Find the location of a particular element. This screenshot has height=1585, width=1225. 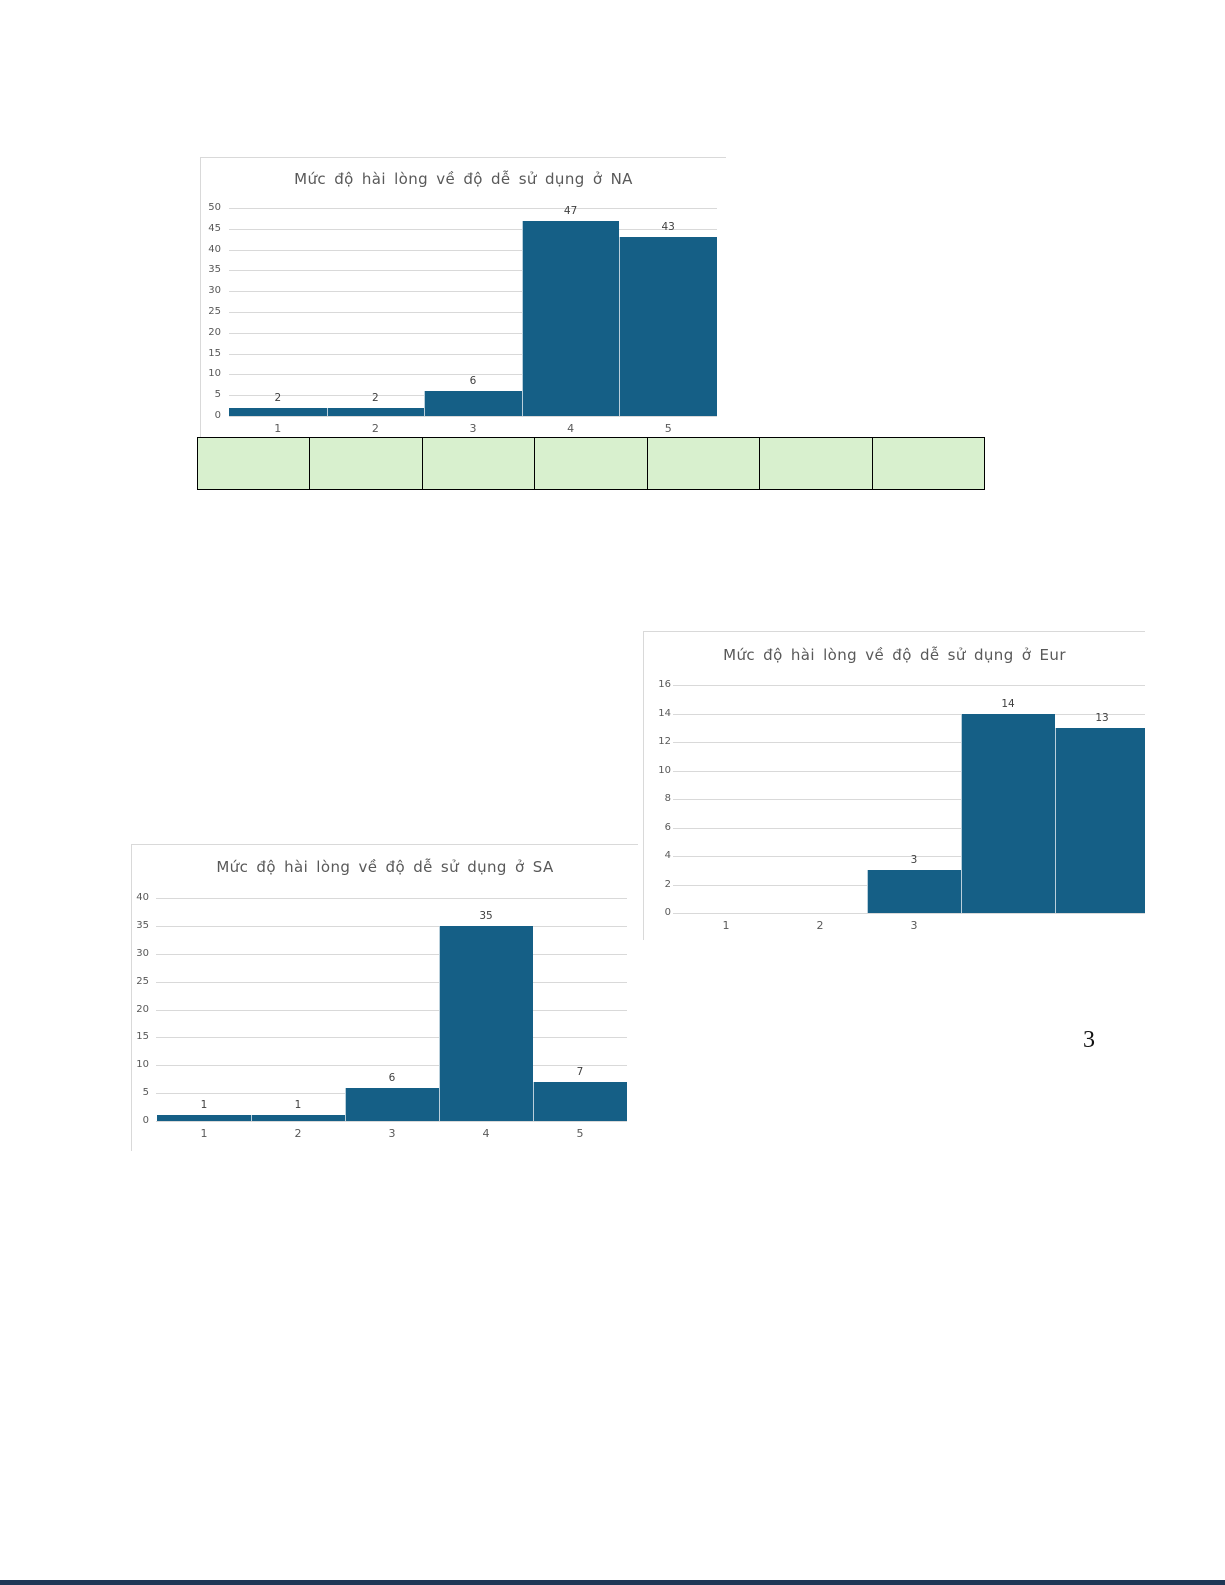

y-axis-tick-label: 8 is located at coordinates (667, 798).